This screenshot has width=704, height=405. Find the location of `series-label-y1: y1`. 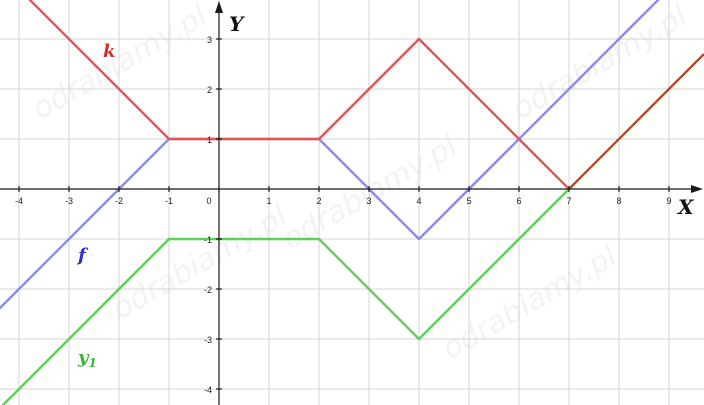

series-label-y1: y1 is located at coordinates (87, 358).